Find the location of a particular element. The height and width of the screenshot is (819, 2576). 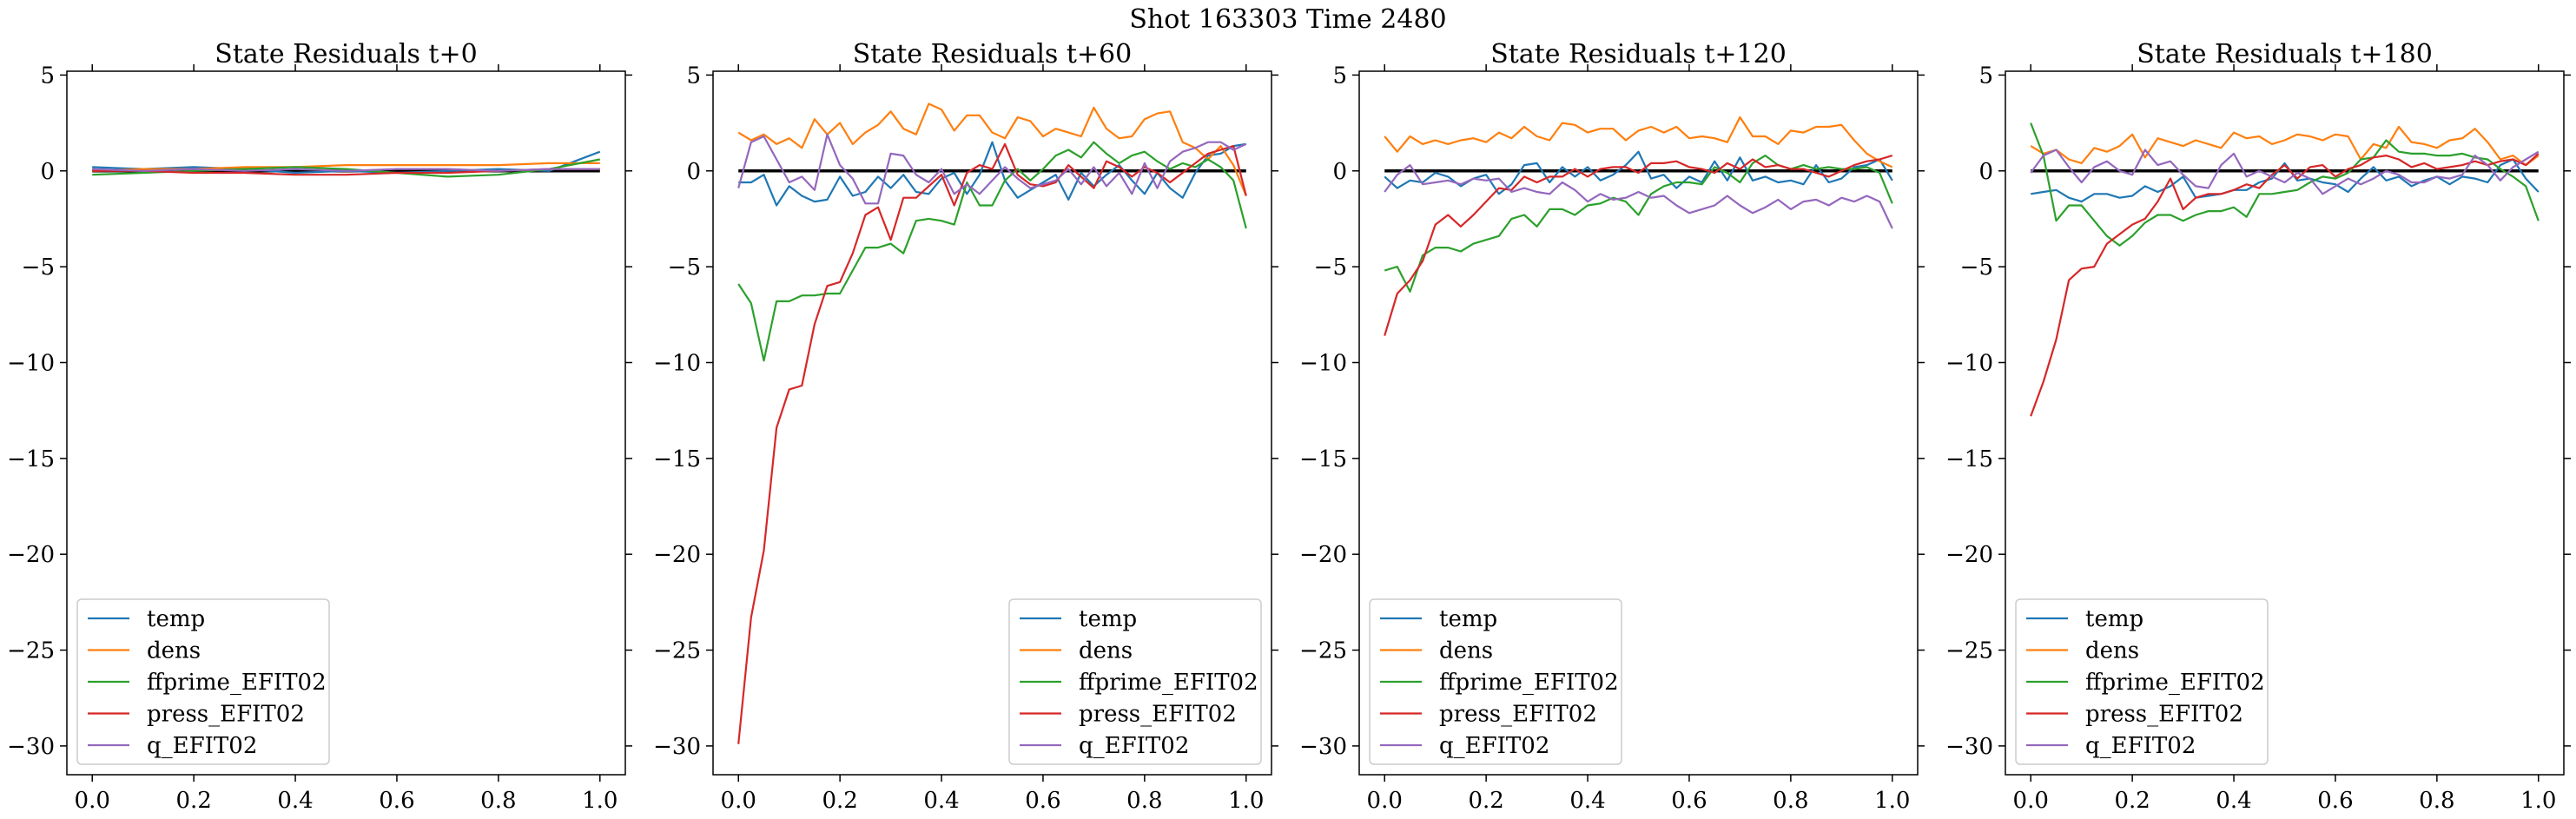

chart-title: State Residuals t+0 is located at coordinates (346, 54).